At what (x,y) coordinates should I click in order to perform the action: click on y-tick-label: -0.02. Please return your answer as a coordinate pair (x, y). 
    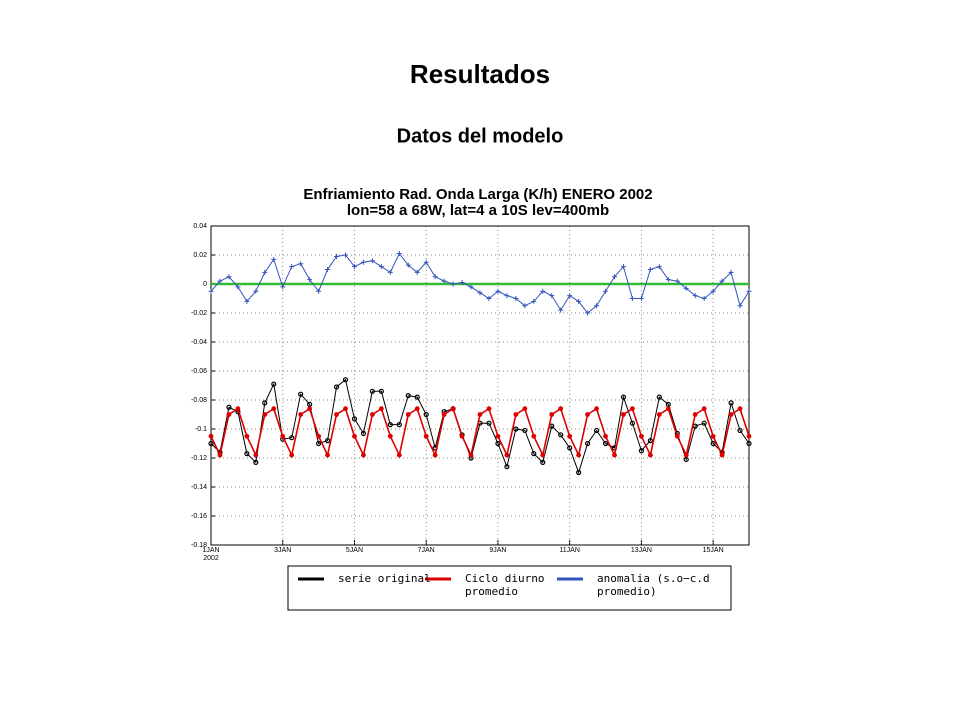
    Looking at the image, I should click on (199, 313).